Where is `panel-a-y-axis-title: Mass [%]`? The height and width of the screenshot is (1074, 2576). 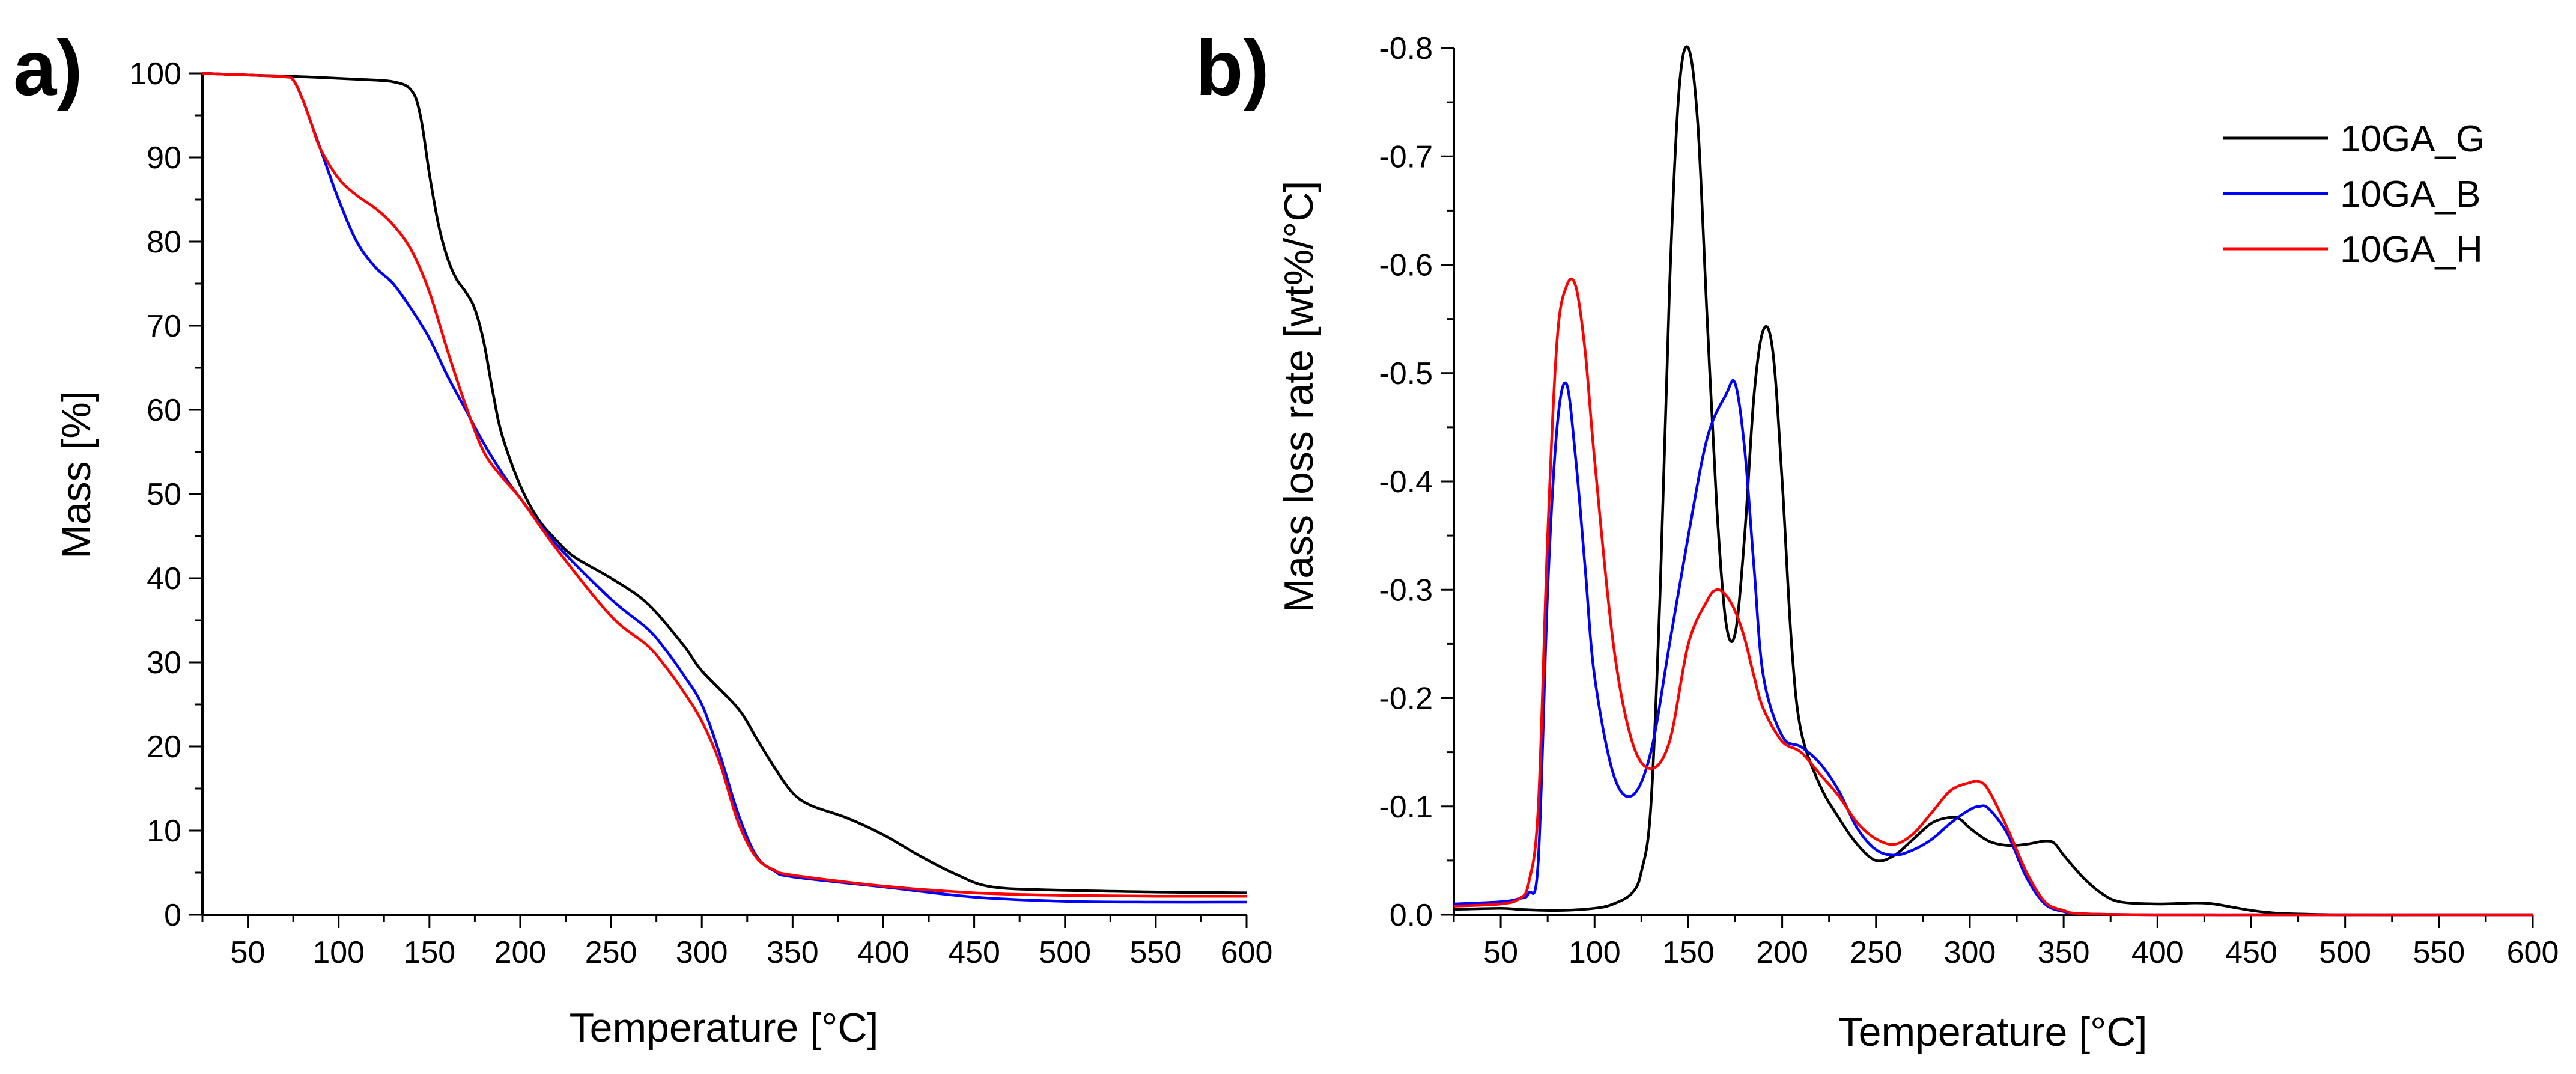 panel-a-y-axis-title: Mass [%] is located at coordinates (76, 475).